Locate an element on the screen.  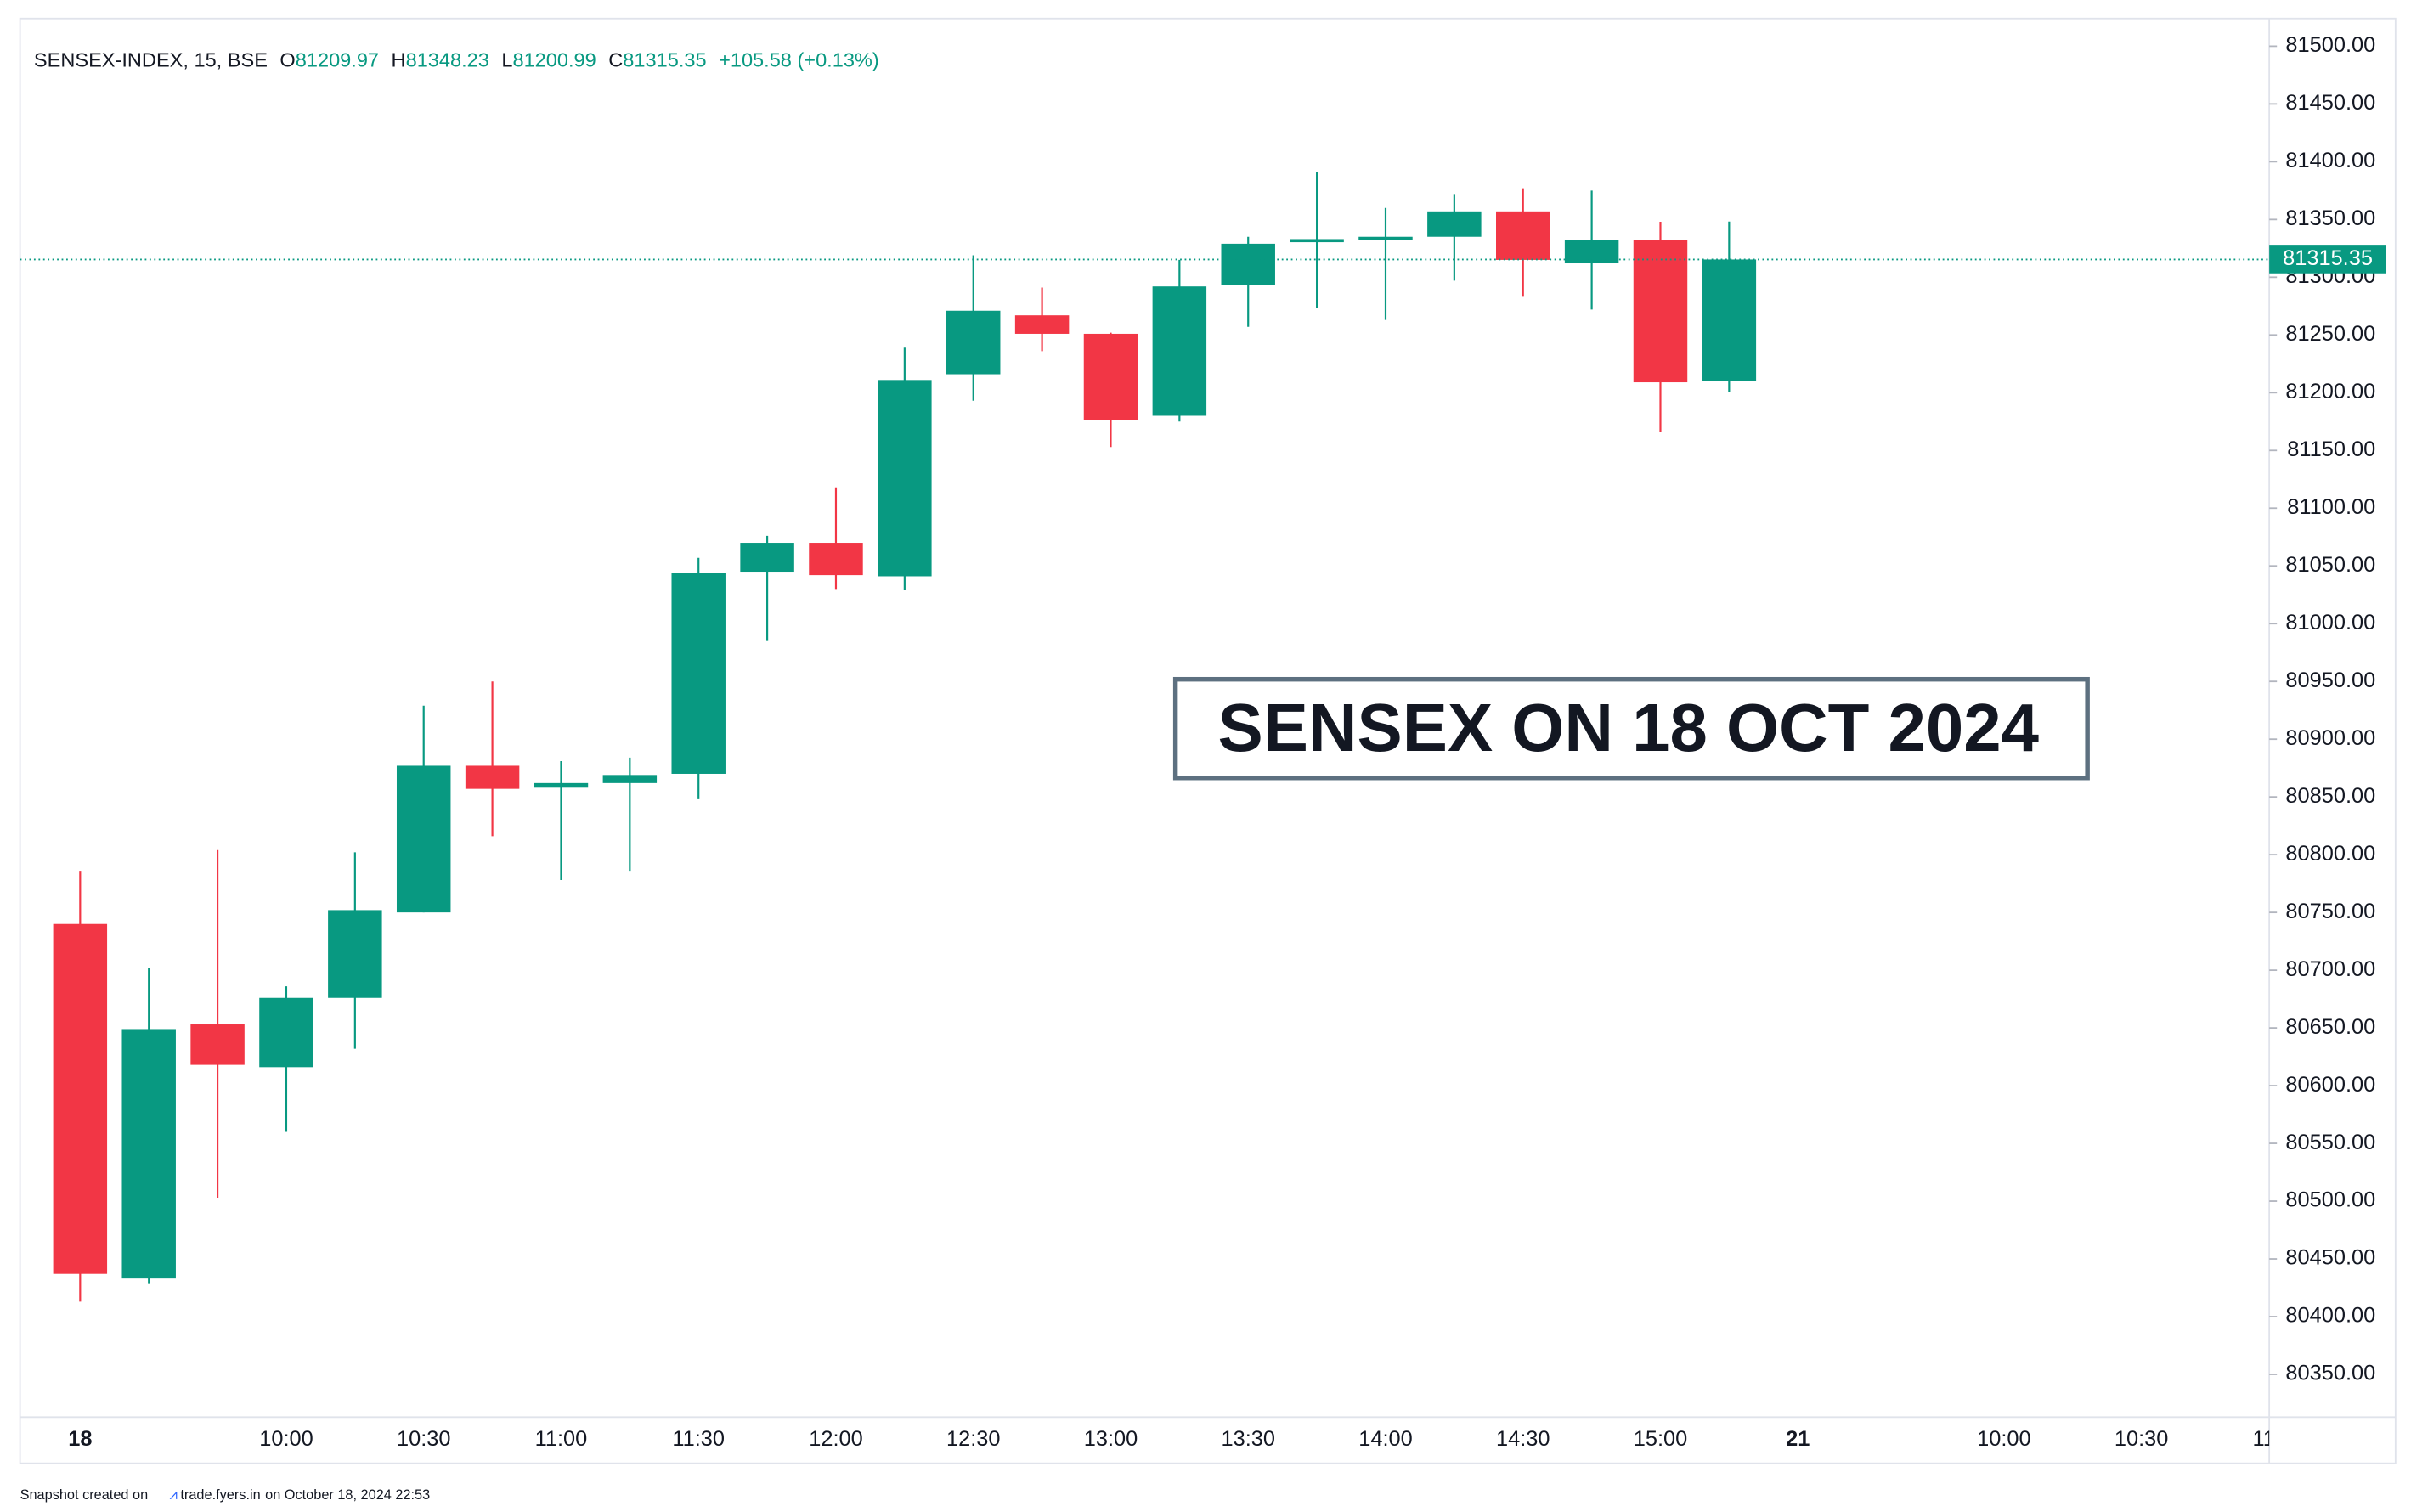
y-tick-label: 80650.00 is located at coordinates (2330, 1027).